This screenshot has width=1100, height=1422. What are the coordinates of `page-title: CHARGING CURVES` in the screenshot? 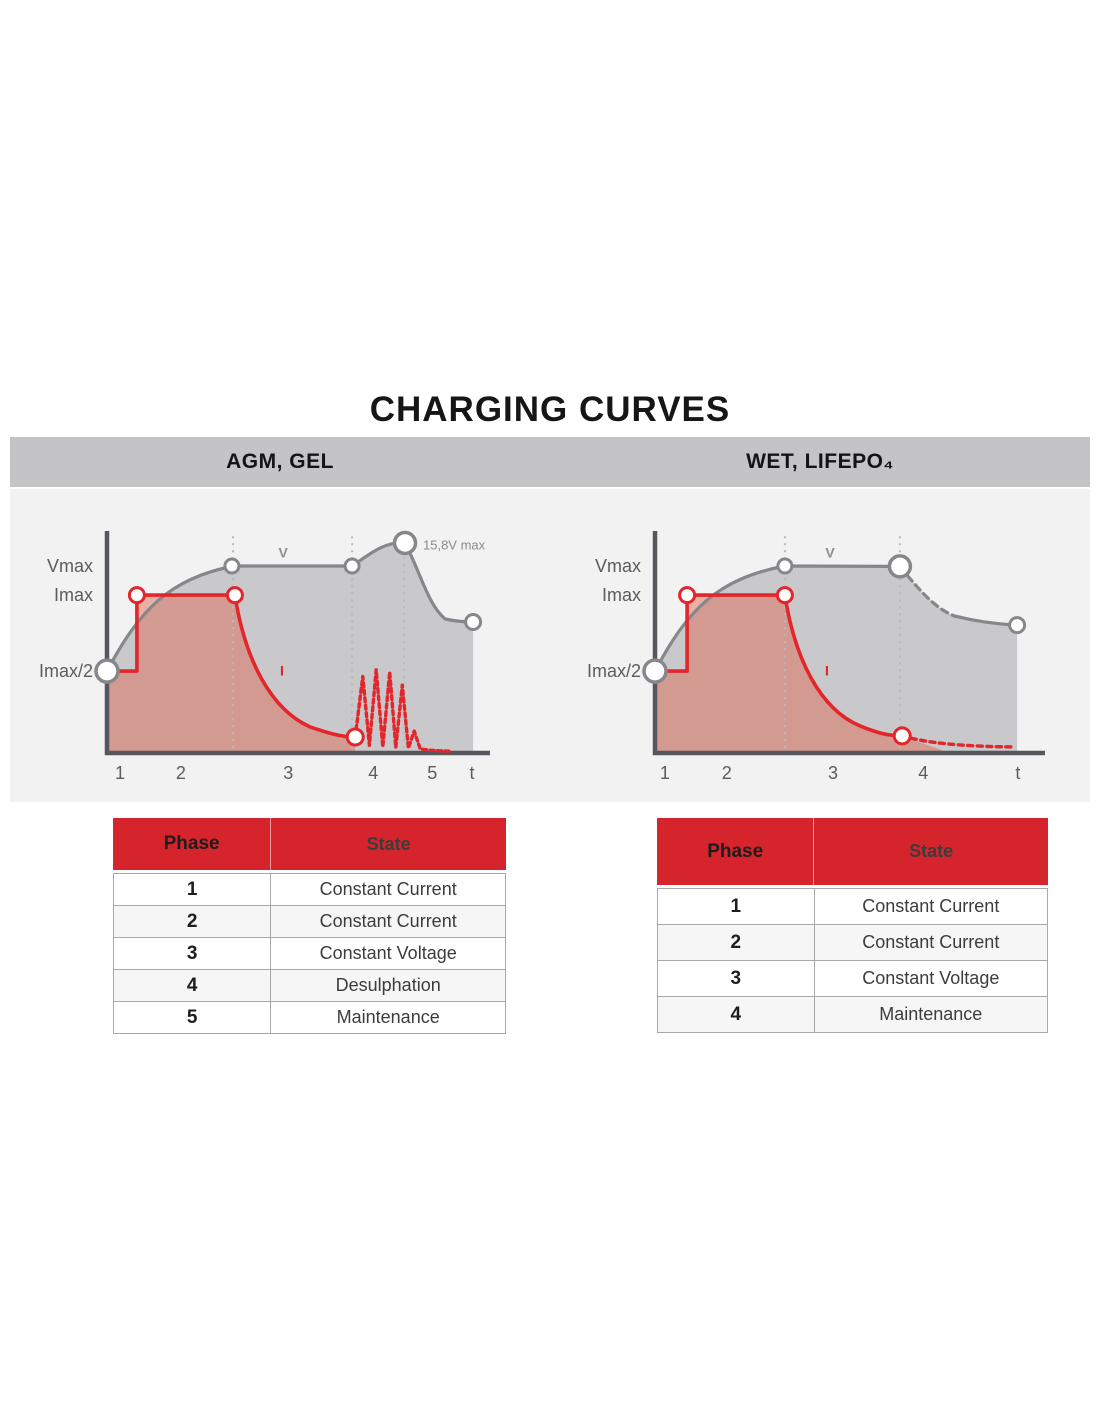 It's located at (550, 409).